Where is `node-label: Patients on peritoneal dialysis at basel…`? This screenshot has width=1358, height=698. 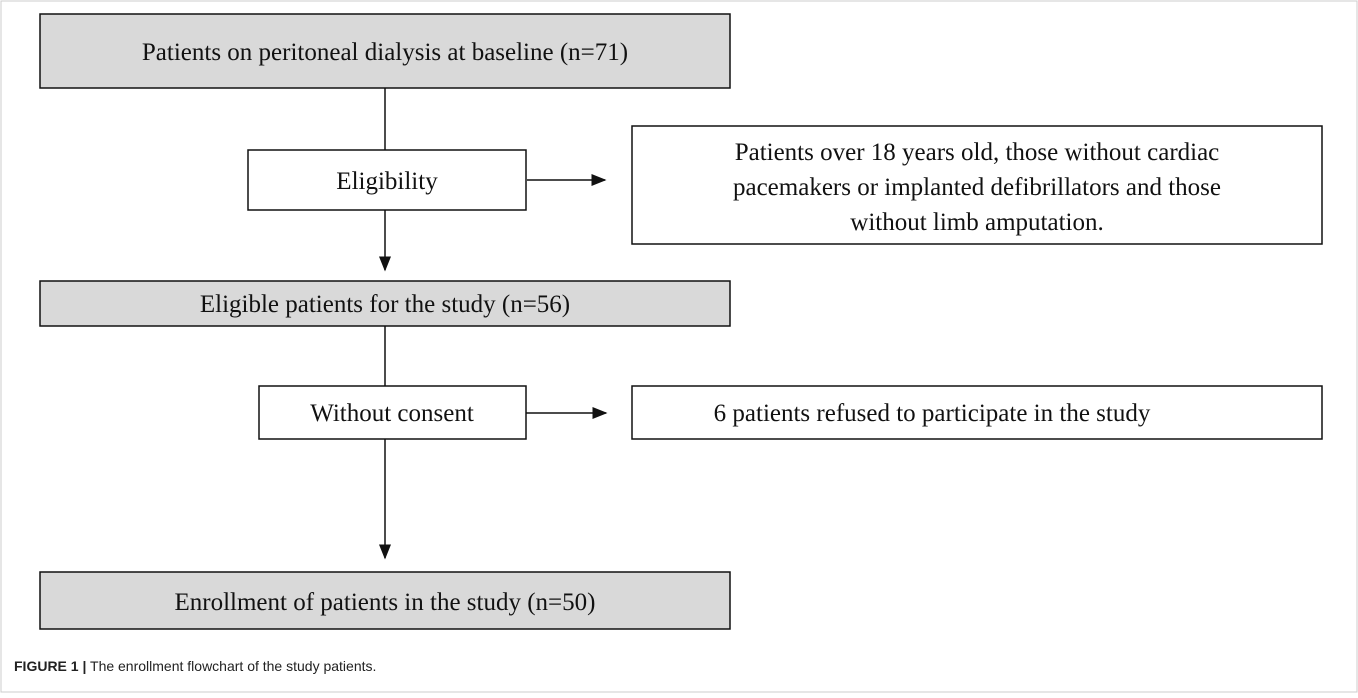 node-label: Patients on peritoneal dialysis at basel… is located at coordinates (385, 52).